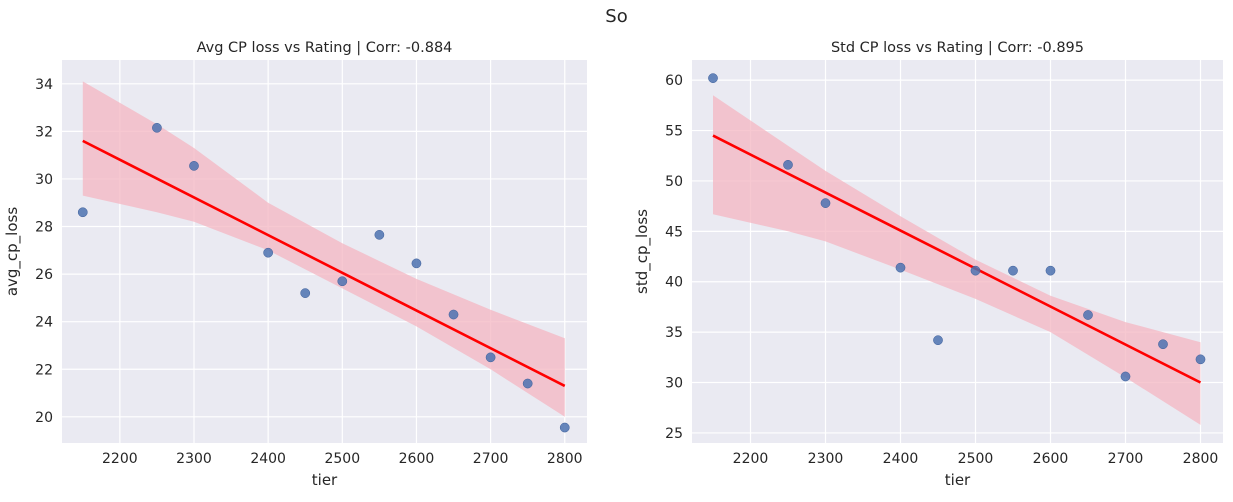 This screenshot has width=1233, height=502. What do you see at coordinates (901, 459) in the screenshot?
I see `chart-2-x-tick-label: 2400` at bounding box center [901, 459].